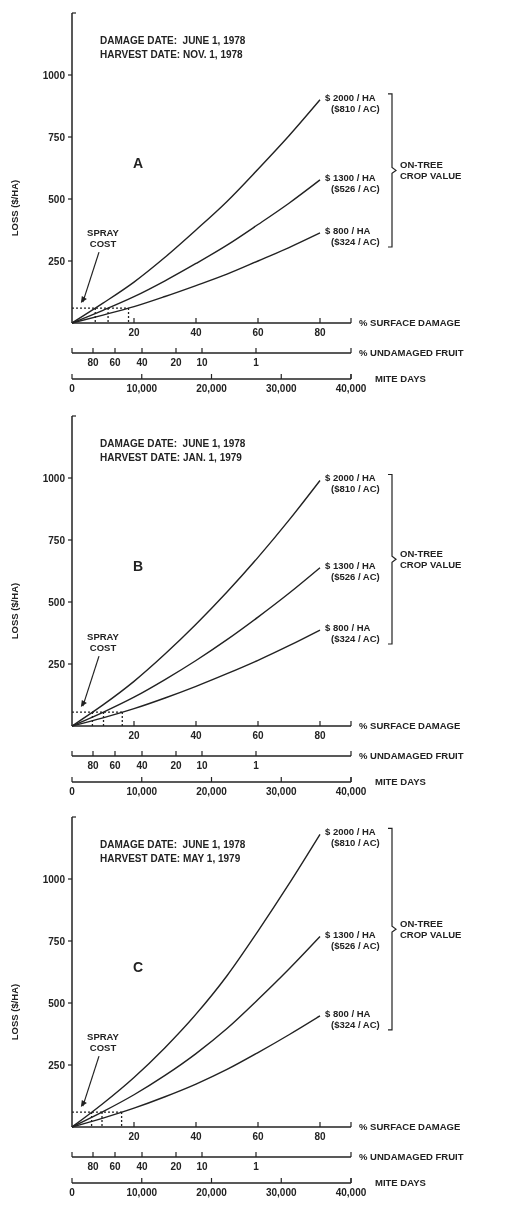 The width and height of the screenshot is (513, 1208). What do you see at coordinates (172, 54) in the screenshot?
I see `annotation: HARVEST DATE: NOV. 1, 1978` at bounding box center [172, 54].